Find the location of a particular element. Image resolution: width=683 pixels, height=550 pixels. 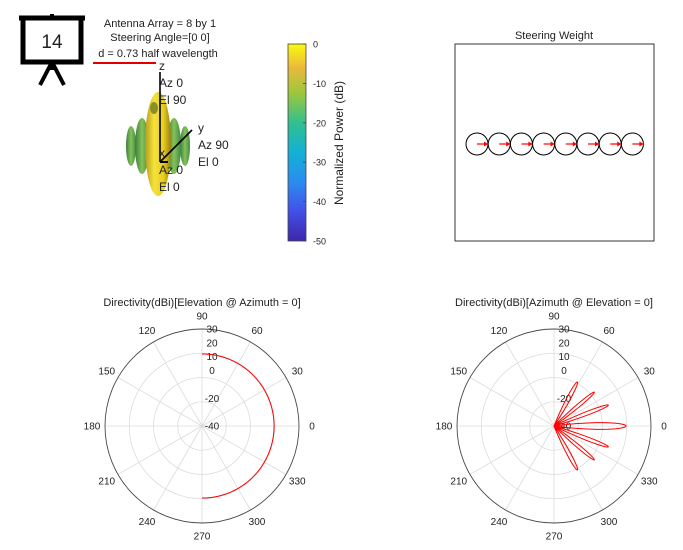

polar-radial-label: -40 is located at coordinates (212, 427).